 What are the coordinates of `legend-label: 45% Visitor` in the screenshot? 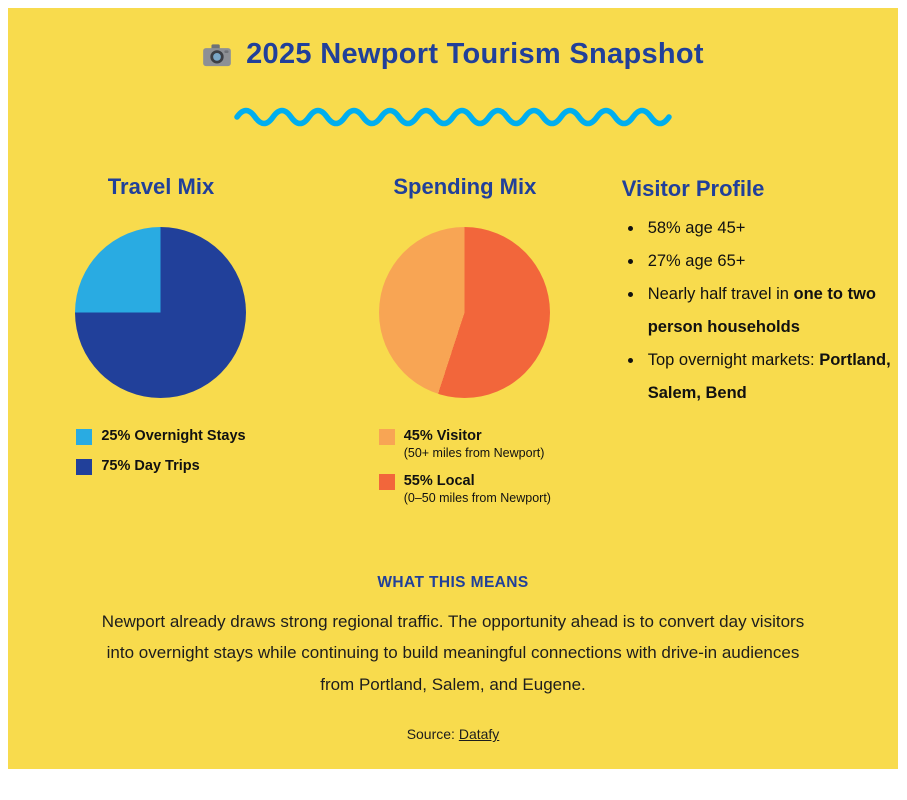 It's located at (442, 436).